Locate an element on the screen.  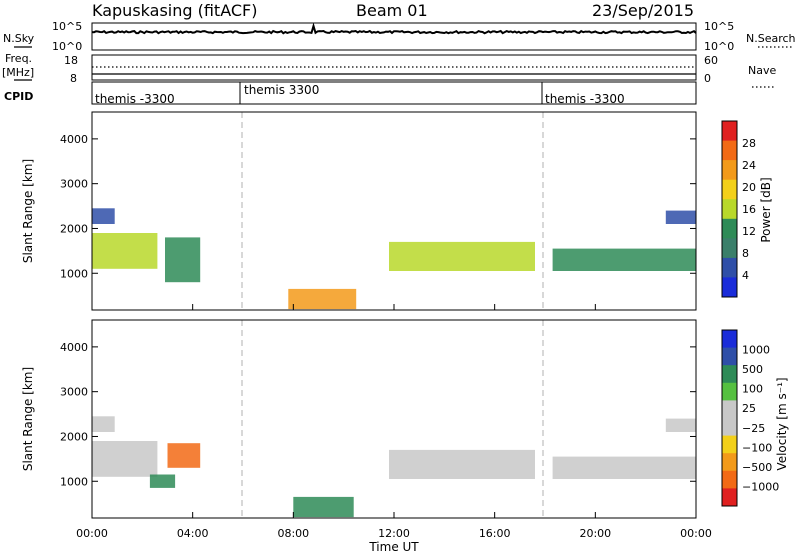
date-label: 23/Sep/2015 is located at coordinates (643, 10).